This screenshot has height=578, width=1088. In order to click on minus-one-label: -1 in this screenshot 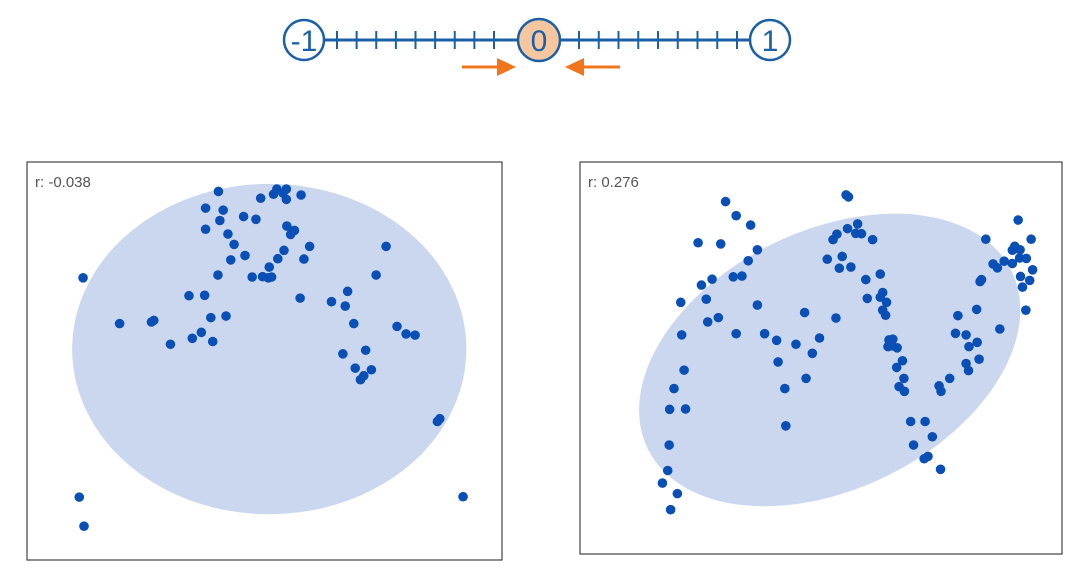, I will do `click(304, 41)`.